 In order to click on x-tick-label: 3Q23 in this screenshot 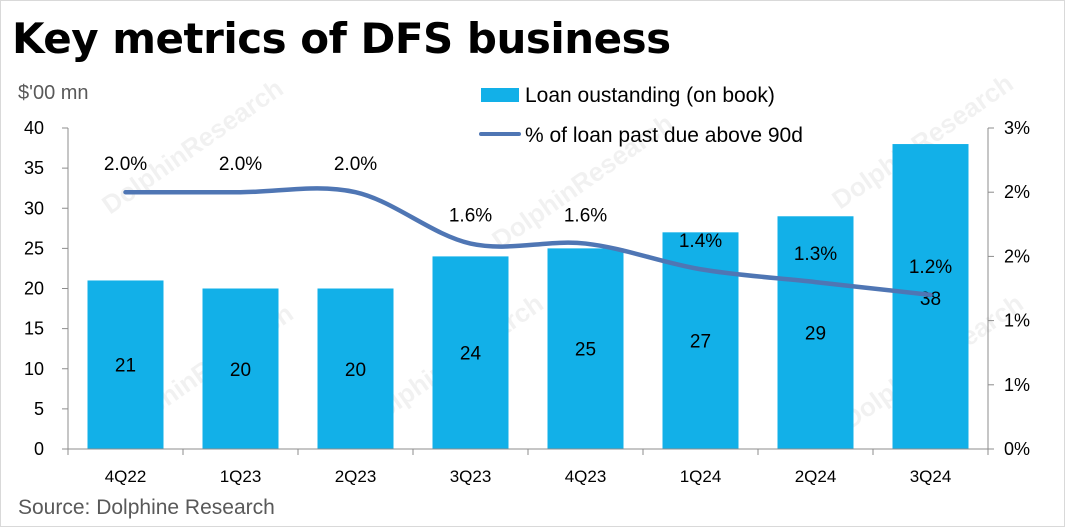, I will do `click(471, 476)`.